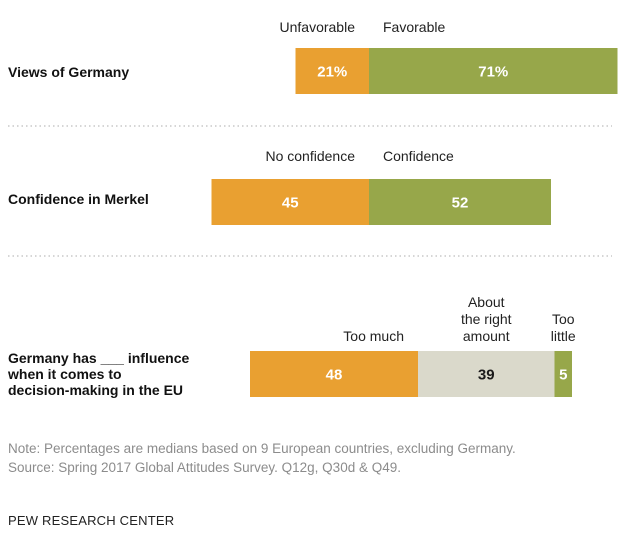  I want to click on row-title: Views of Germany, so click(68, 72).